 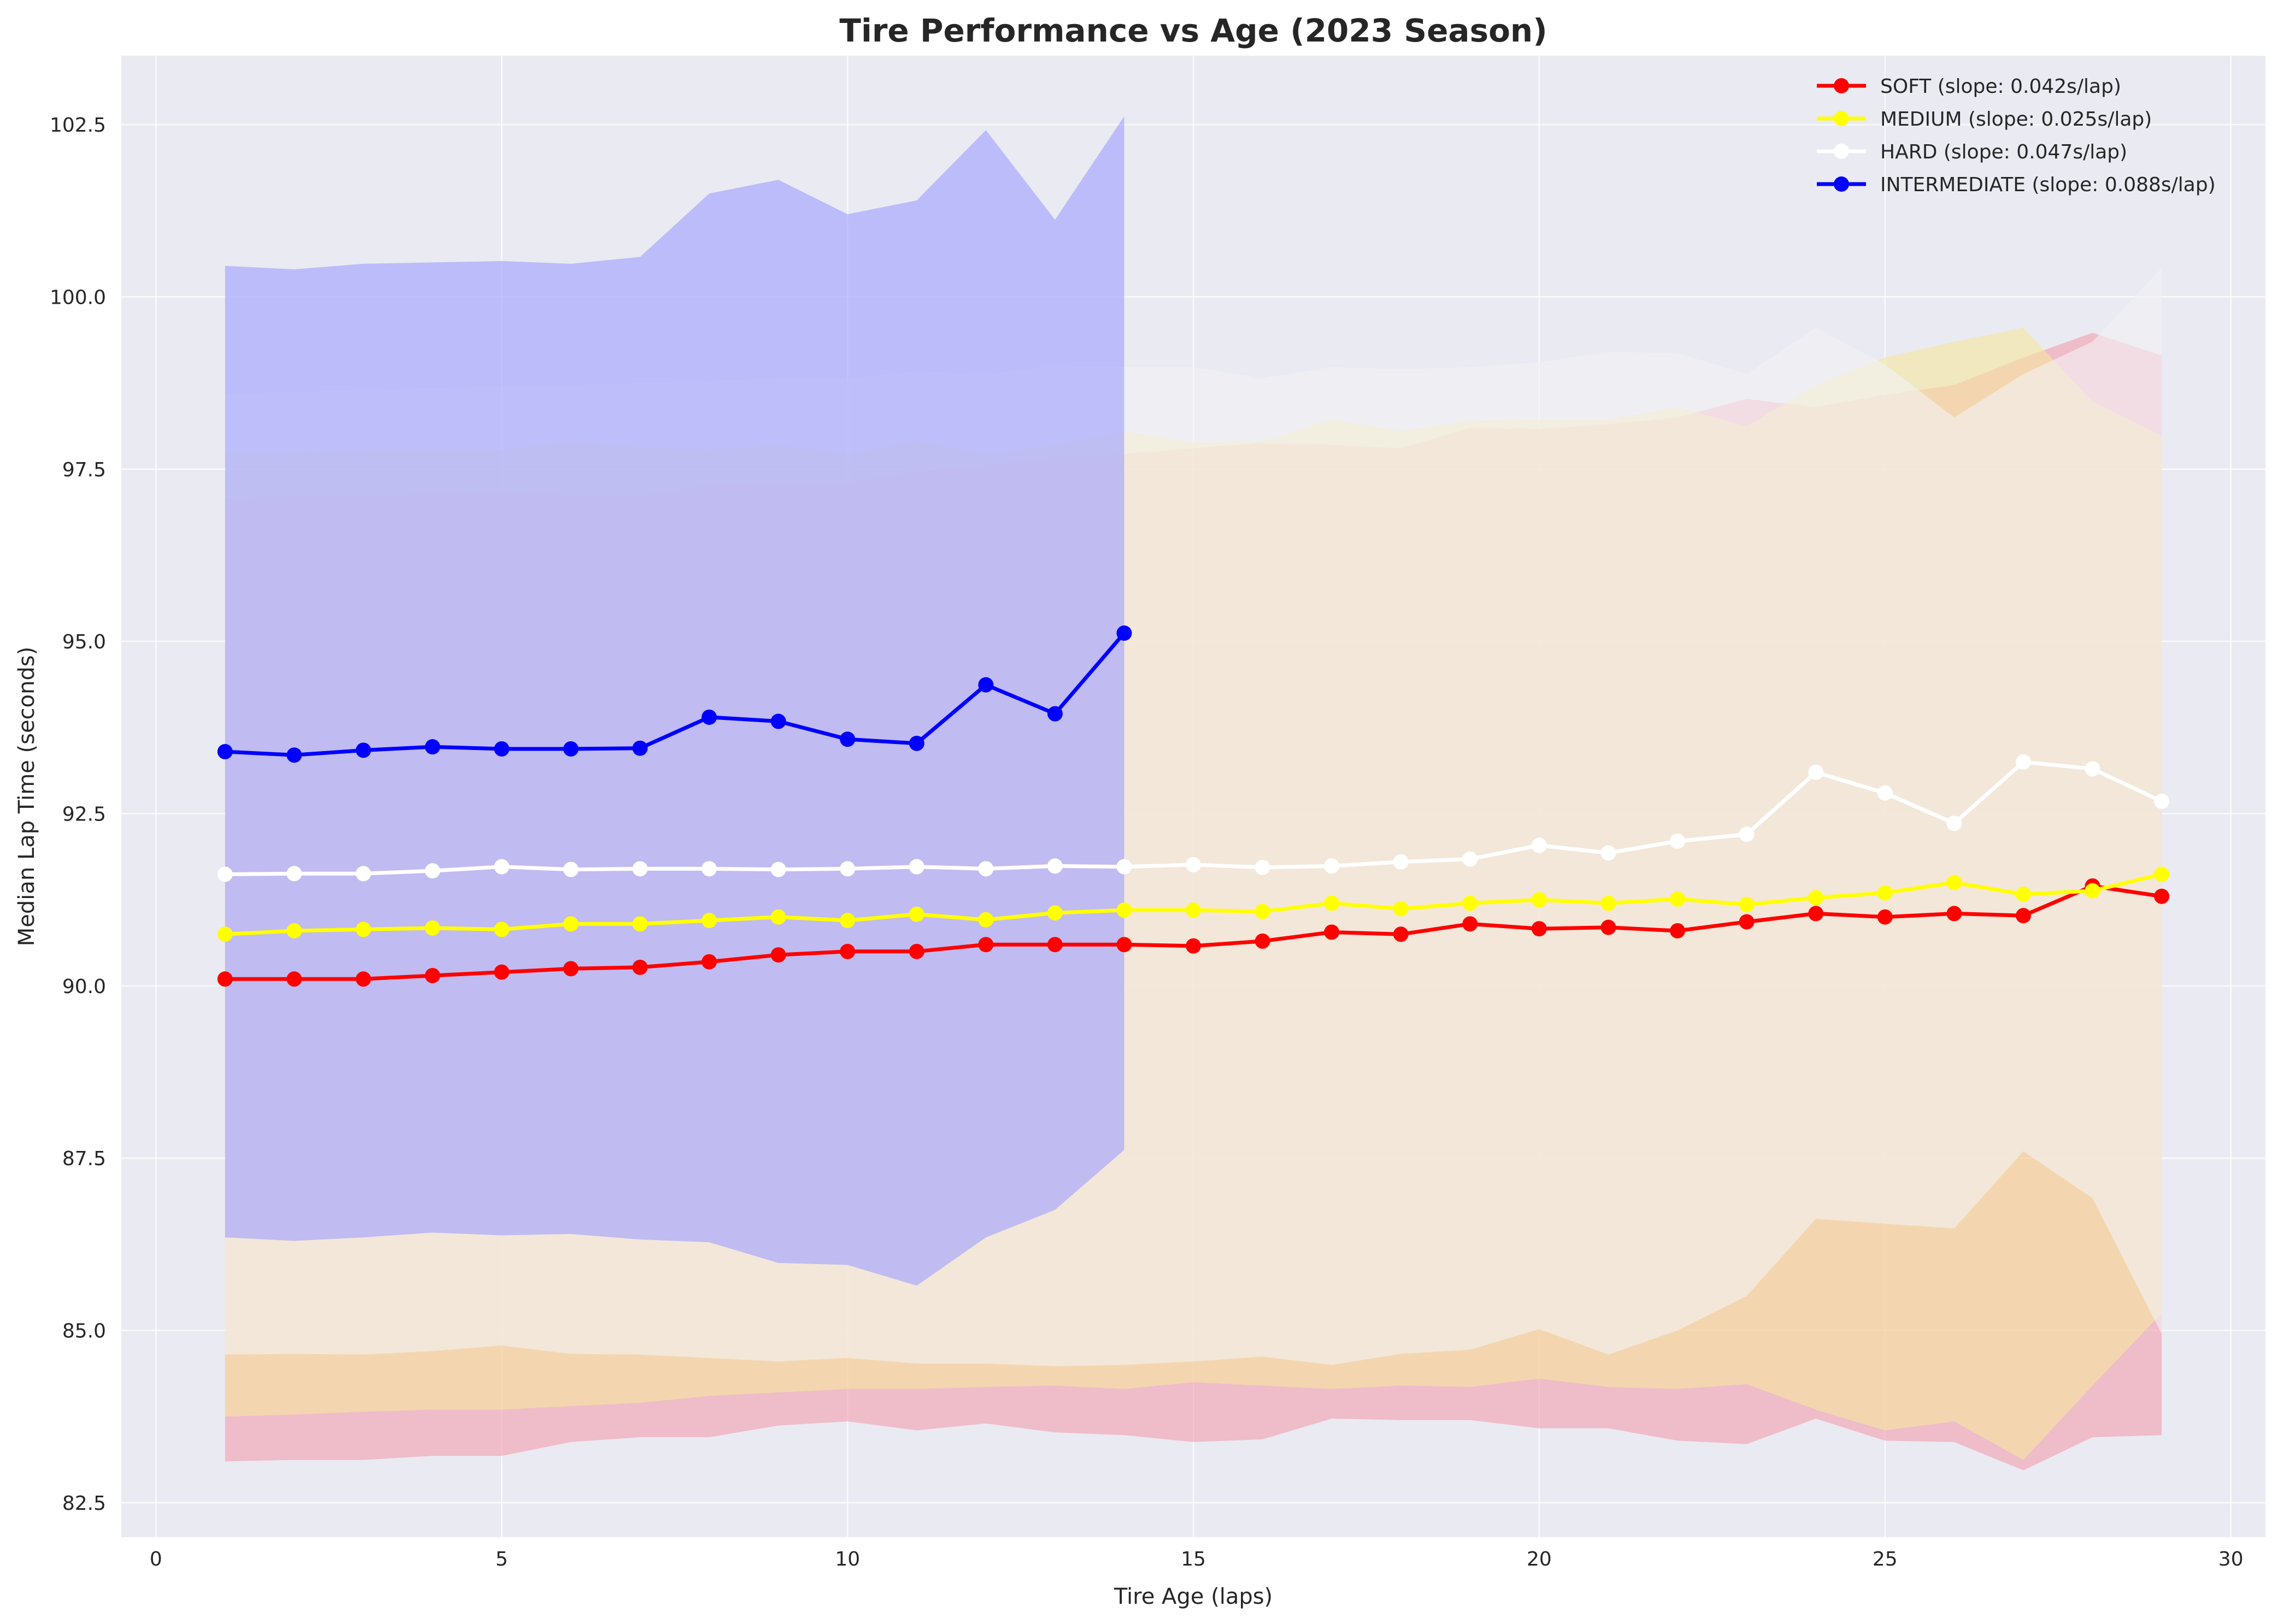 I want to click on y-tick-label: 102.5, so click(x=78, y=125).